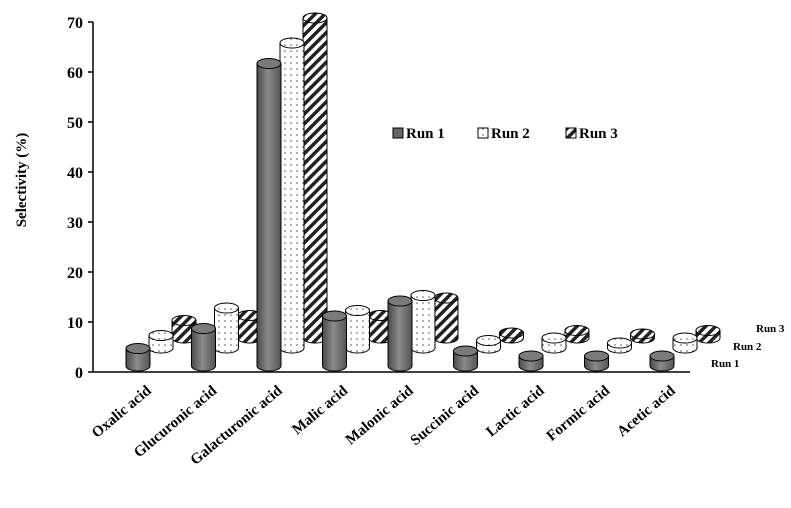 The height and width of the screenshot is (508, 791). Describe the element at coordinates (75, 123) in the screenshot. I see `y-tick-label: 50` at that location.